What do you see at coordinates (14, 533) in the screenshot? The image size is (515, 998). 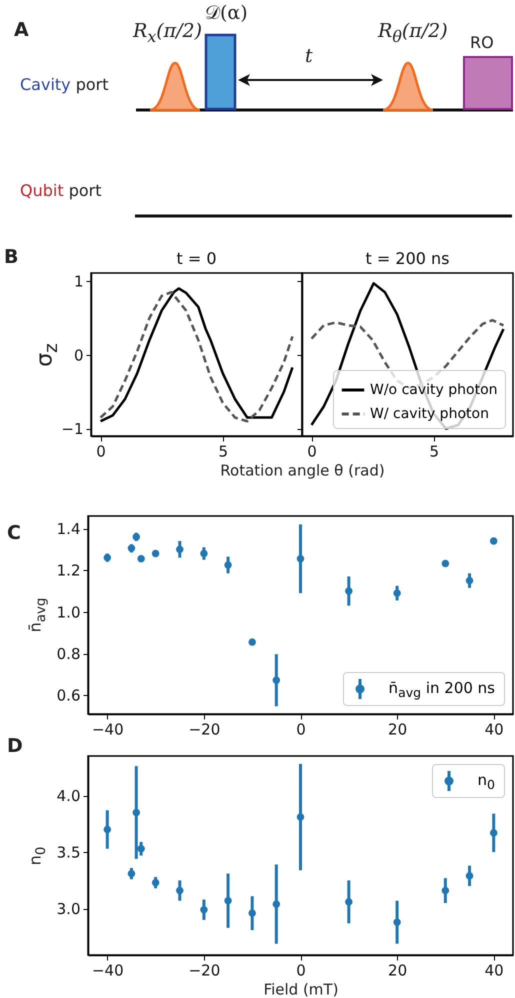 I see `text: C` at bounding box center [14, 533].